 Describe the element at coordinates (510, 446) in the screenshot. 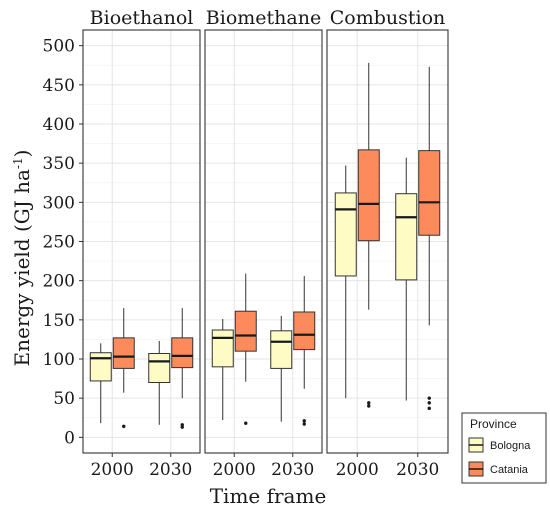

I see `legend-label-bologna: Bologna` at that location.